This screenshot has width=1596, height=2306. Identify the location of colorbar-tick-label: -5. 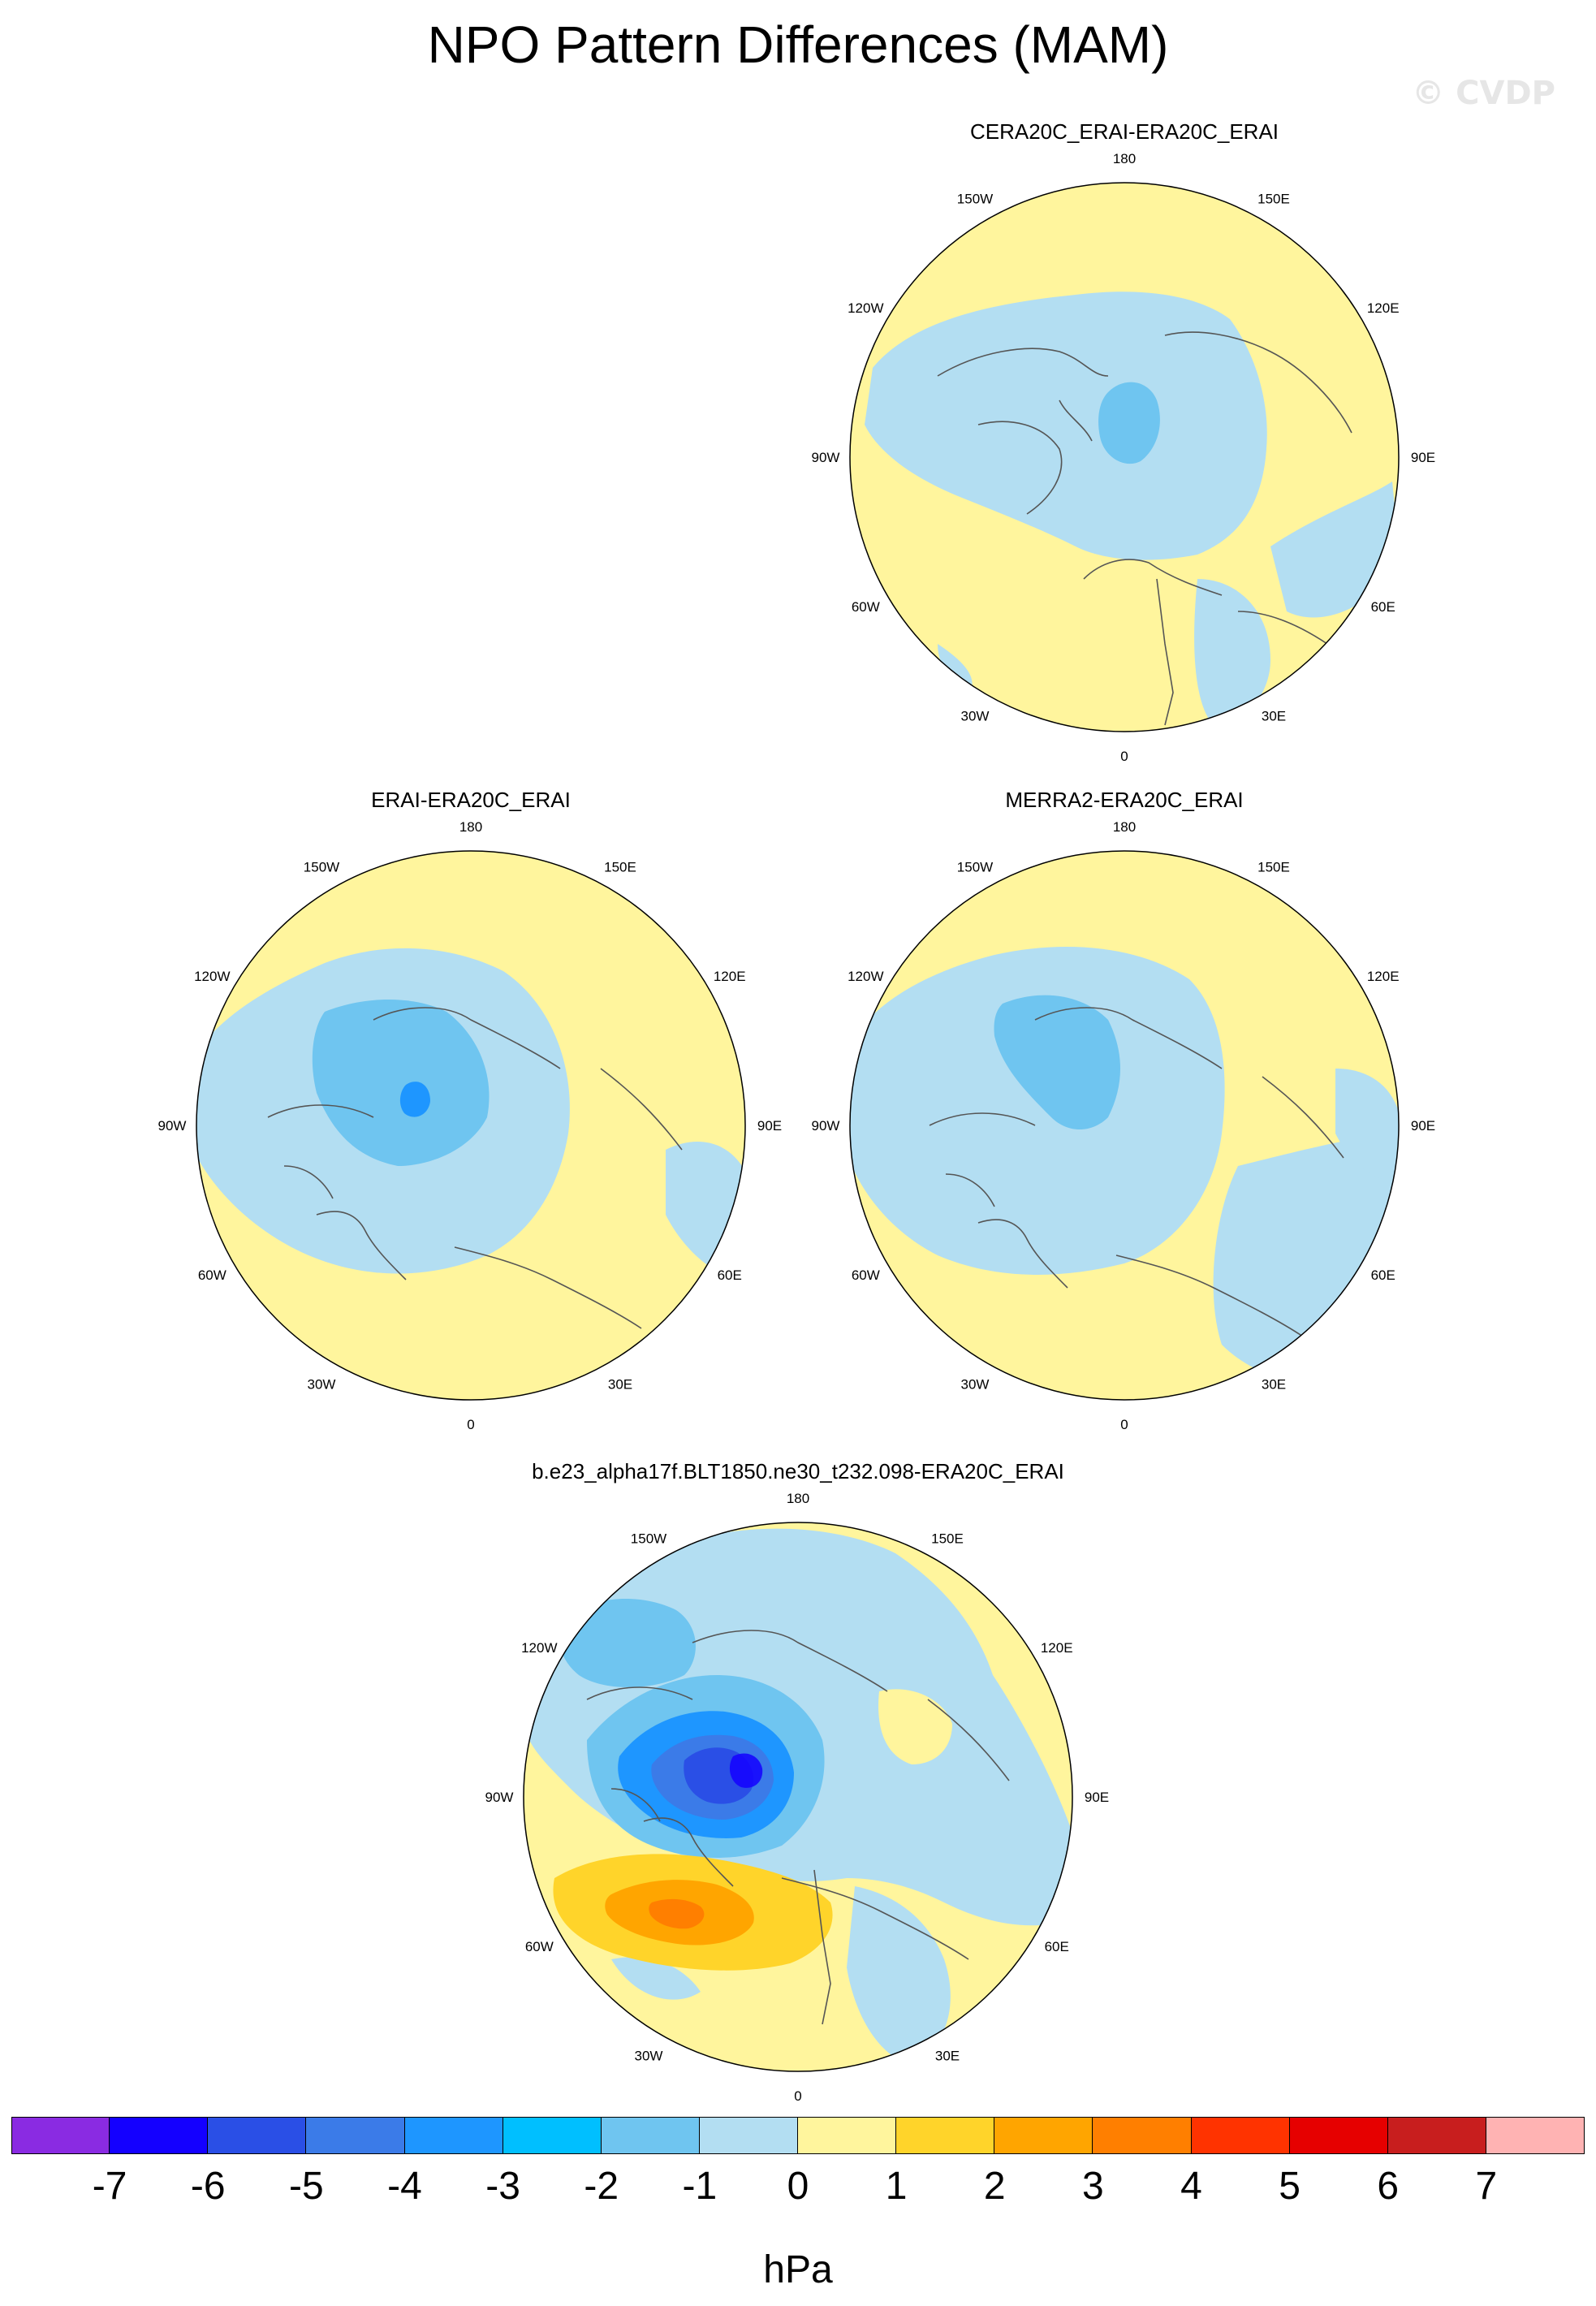
(306, 2186).